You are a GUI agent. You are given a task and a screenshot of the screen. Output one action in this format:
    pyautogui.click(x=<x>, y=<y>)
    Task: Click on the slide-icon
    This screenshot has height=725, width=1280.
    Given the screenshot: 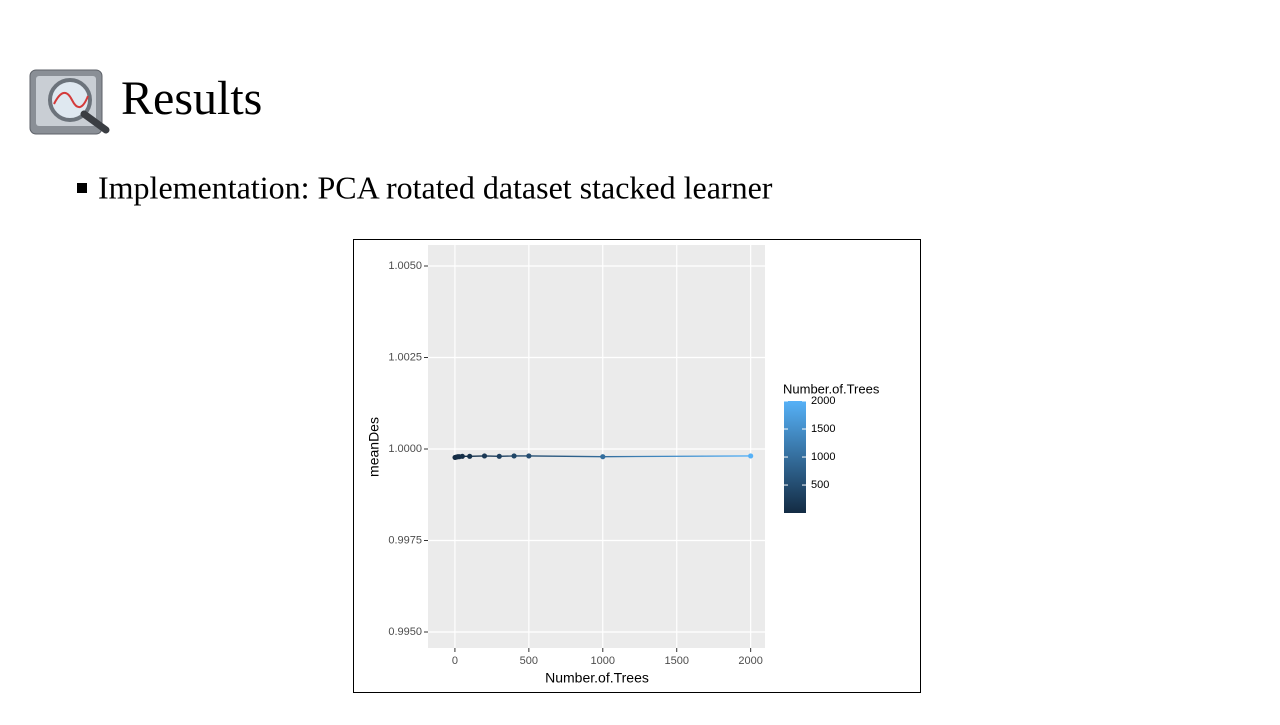 What is the action you would take?
    pyautogui.click(x=69, y=102)
    